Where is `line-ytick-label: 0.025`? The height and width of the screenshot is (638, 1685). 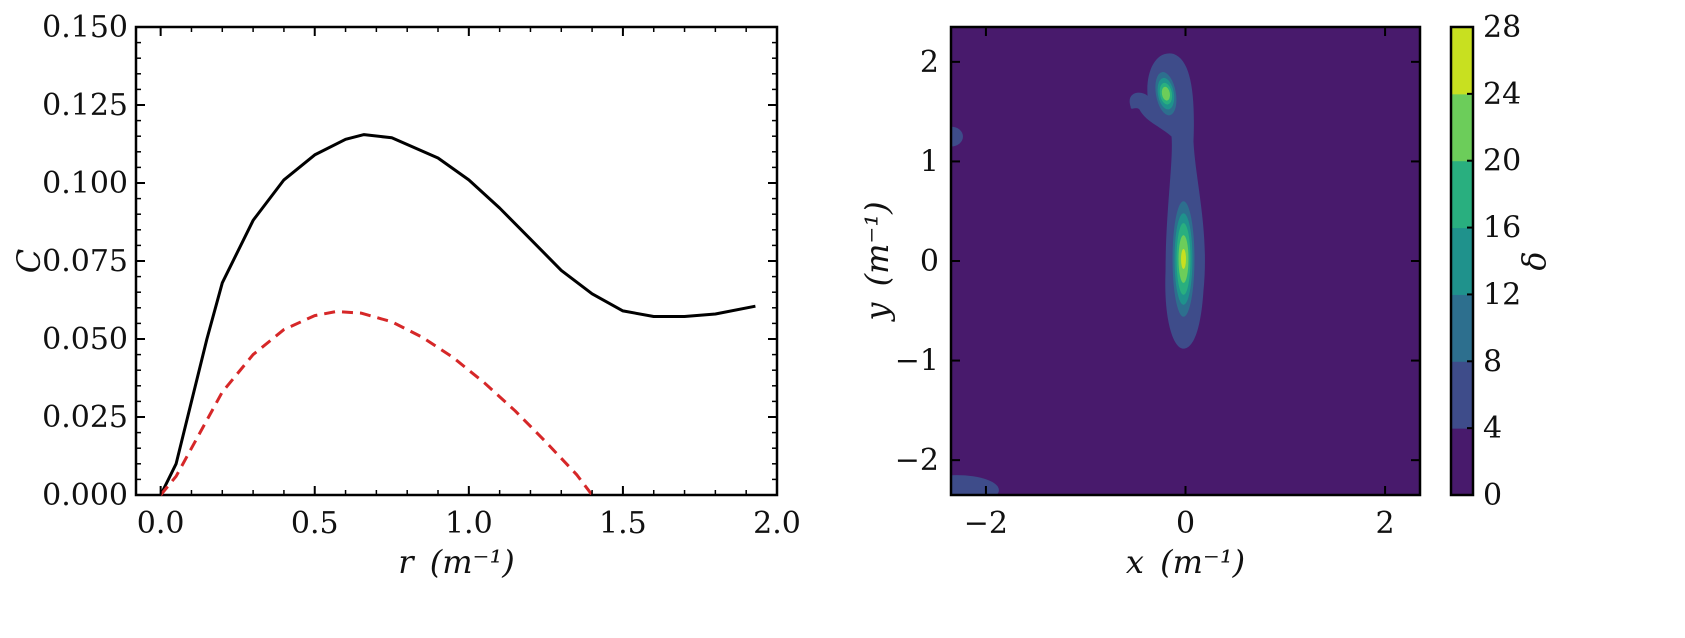 line-ytick-label: 0.025 is located at coordinates (85, 417).